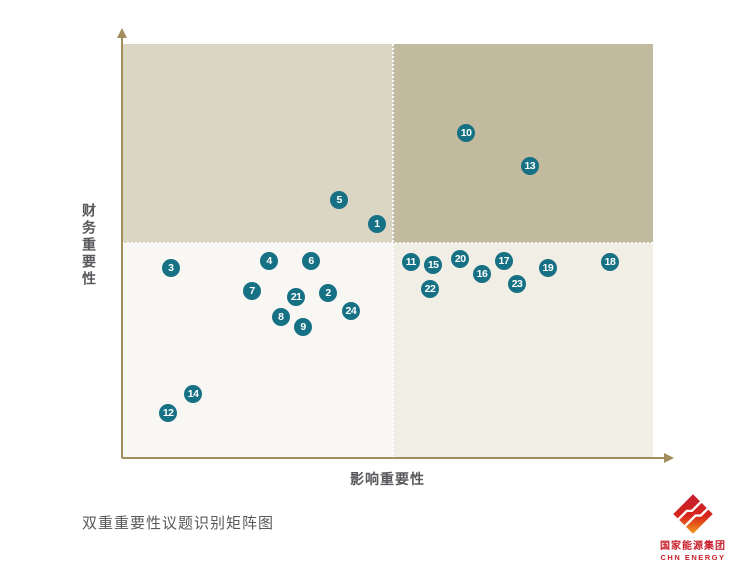 This screenshot has height=566, width=743. I want to click on chn-energy-logo-icon, so click(693, 514).